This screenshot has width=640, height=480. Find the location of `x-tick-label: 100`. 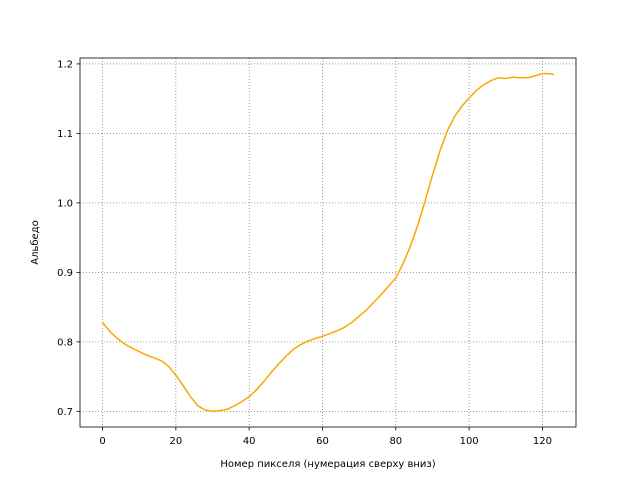

x-tick-label: 100 is located at coordinates (469, 441).